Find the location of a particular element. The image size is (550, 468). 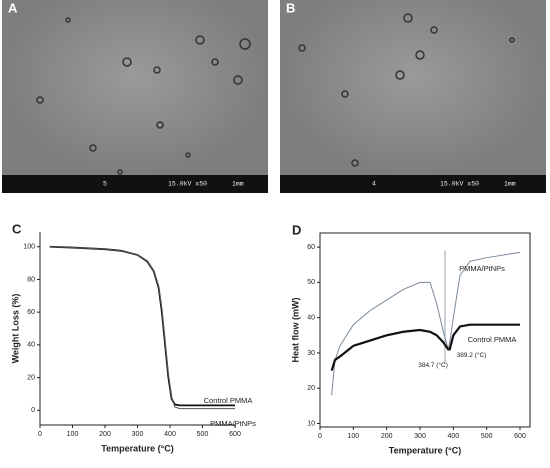

y-tick-label: 80 is located at coordinates (31, 279).